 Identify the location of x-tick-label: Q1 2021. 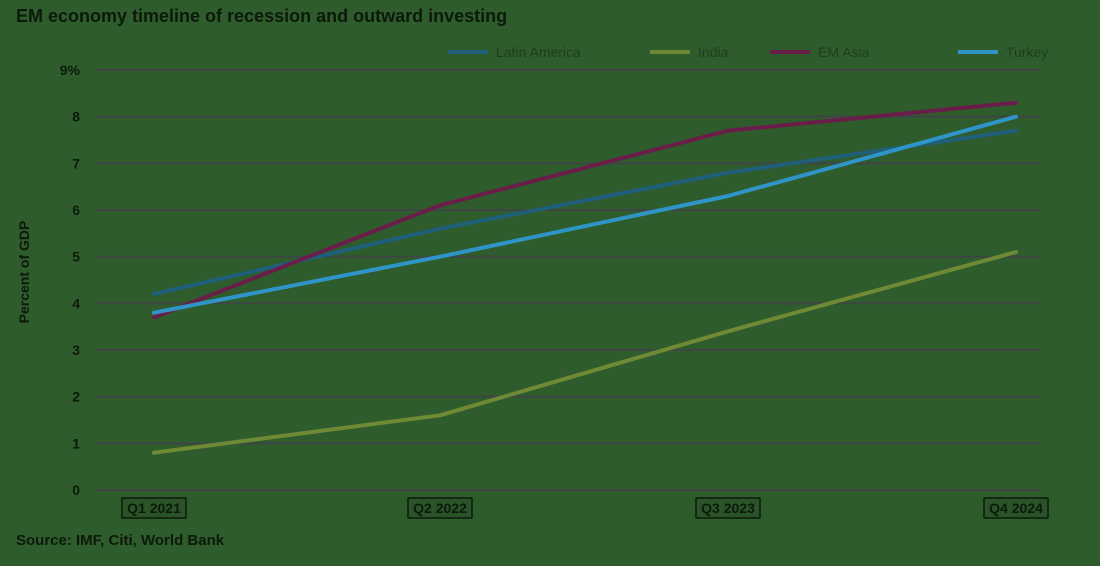
(154, 508).